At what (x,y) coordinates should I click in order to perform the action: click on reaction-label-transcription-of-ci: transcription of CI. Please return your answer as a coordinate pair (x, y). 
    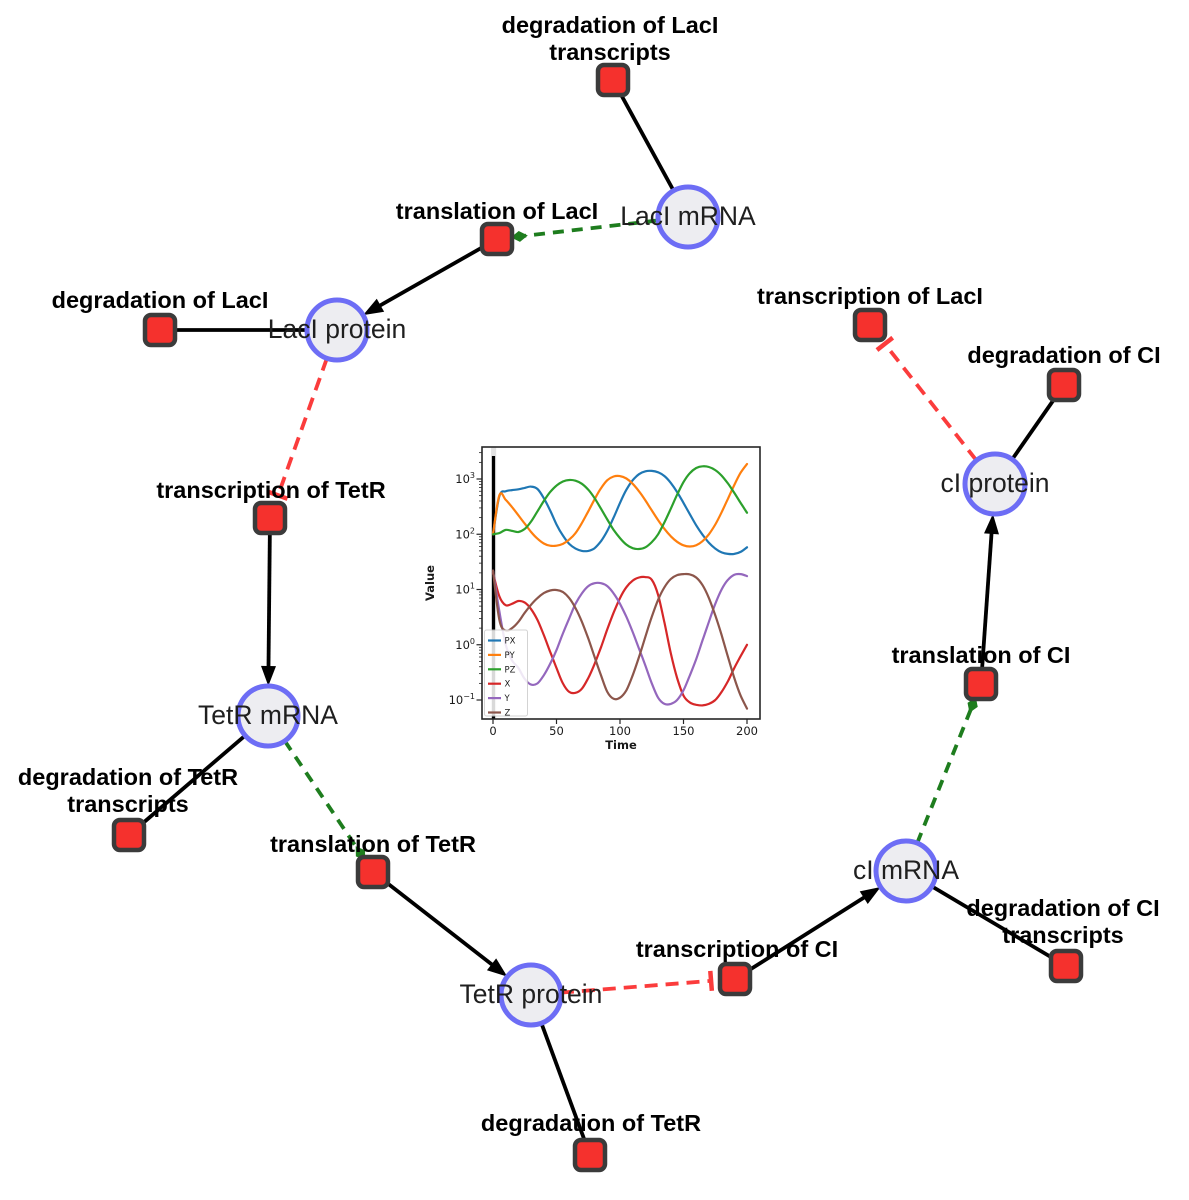
    Looking at the image, I should click on (737, 949).